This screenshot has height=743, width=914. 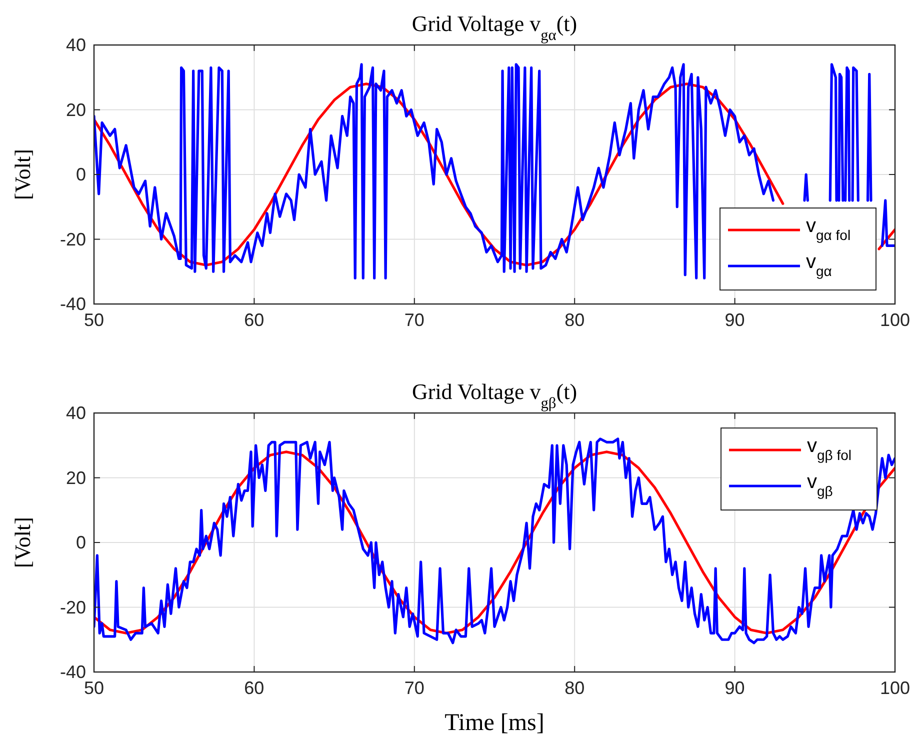 I want to click on chart-title: Grid Voltage v$_{gα}$(t), so click(x=495, y=27).